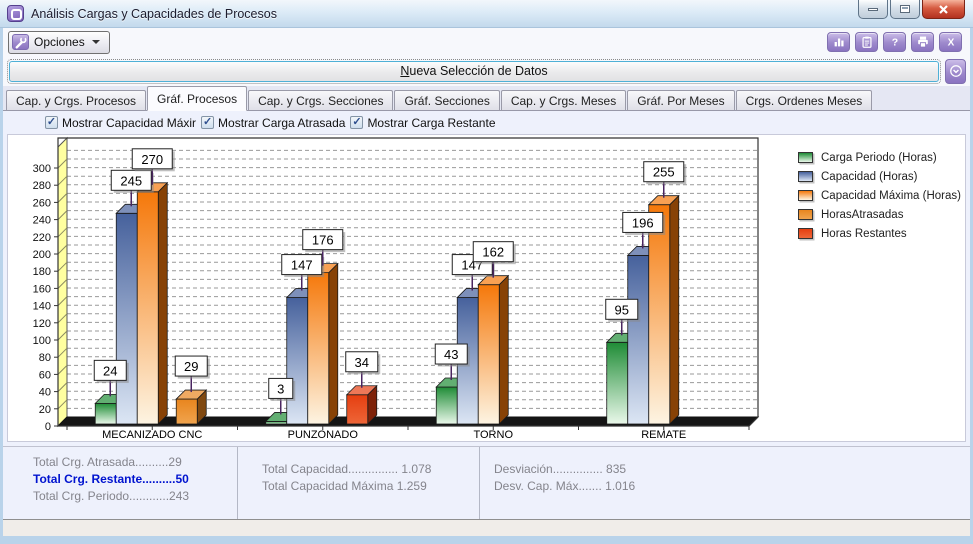 This screenshot has height=544, width=973. I want to click on close-icon, so click(943, 9).